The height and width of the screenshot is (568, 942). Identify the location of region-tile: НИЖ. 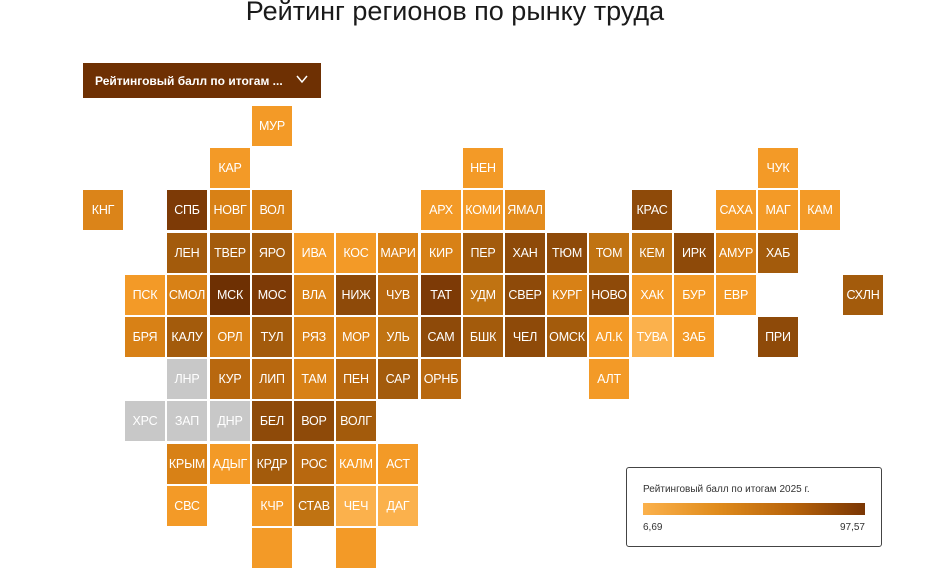
(356, 295).